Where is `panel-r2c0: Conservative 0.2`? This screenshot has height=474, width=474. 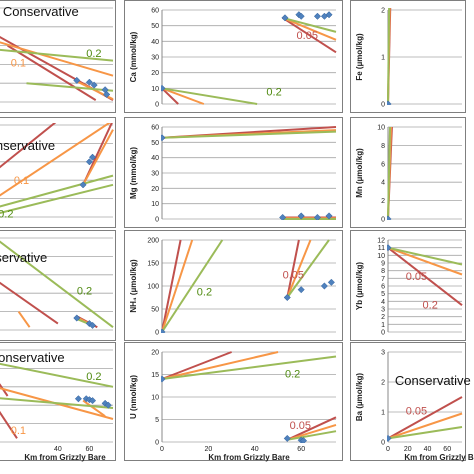
panel-r2c0: Conservative 0.2 is located at coordinates (58, 285).